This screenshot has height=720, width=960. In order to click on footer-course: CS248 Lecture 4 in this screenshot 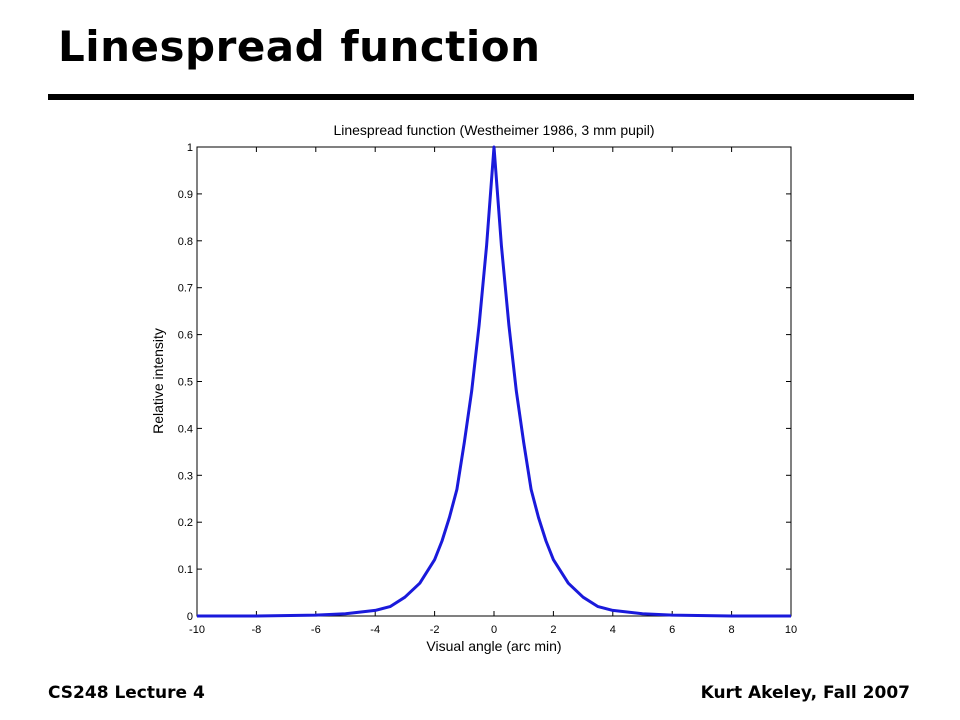, I will do `click(126, 693)`.